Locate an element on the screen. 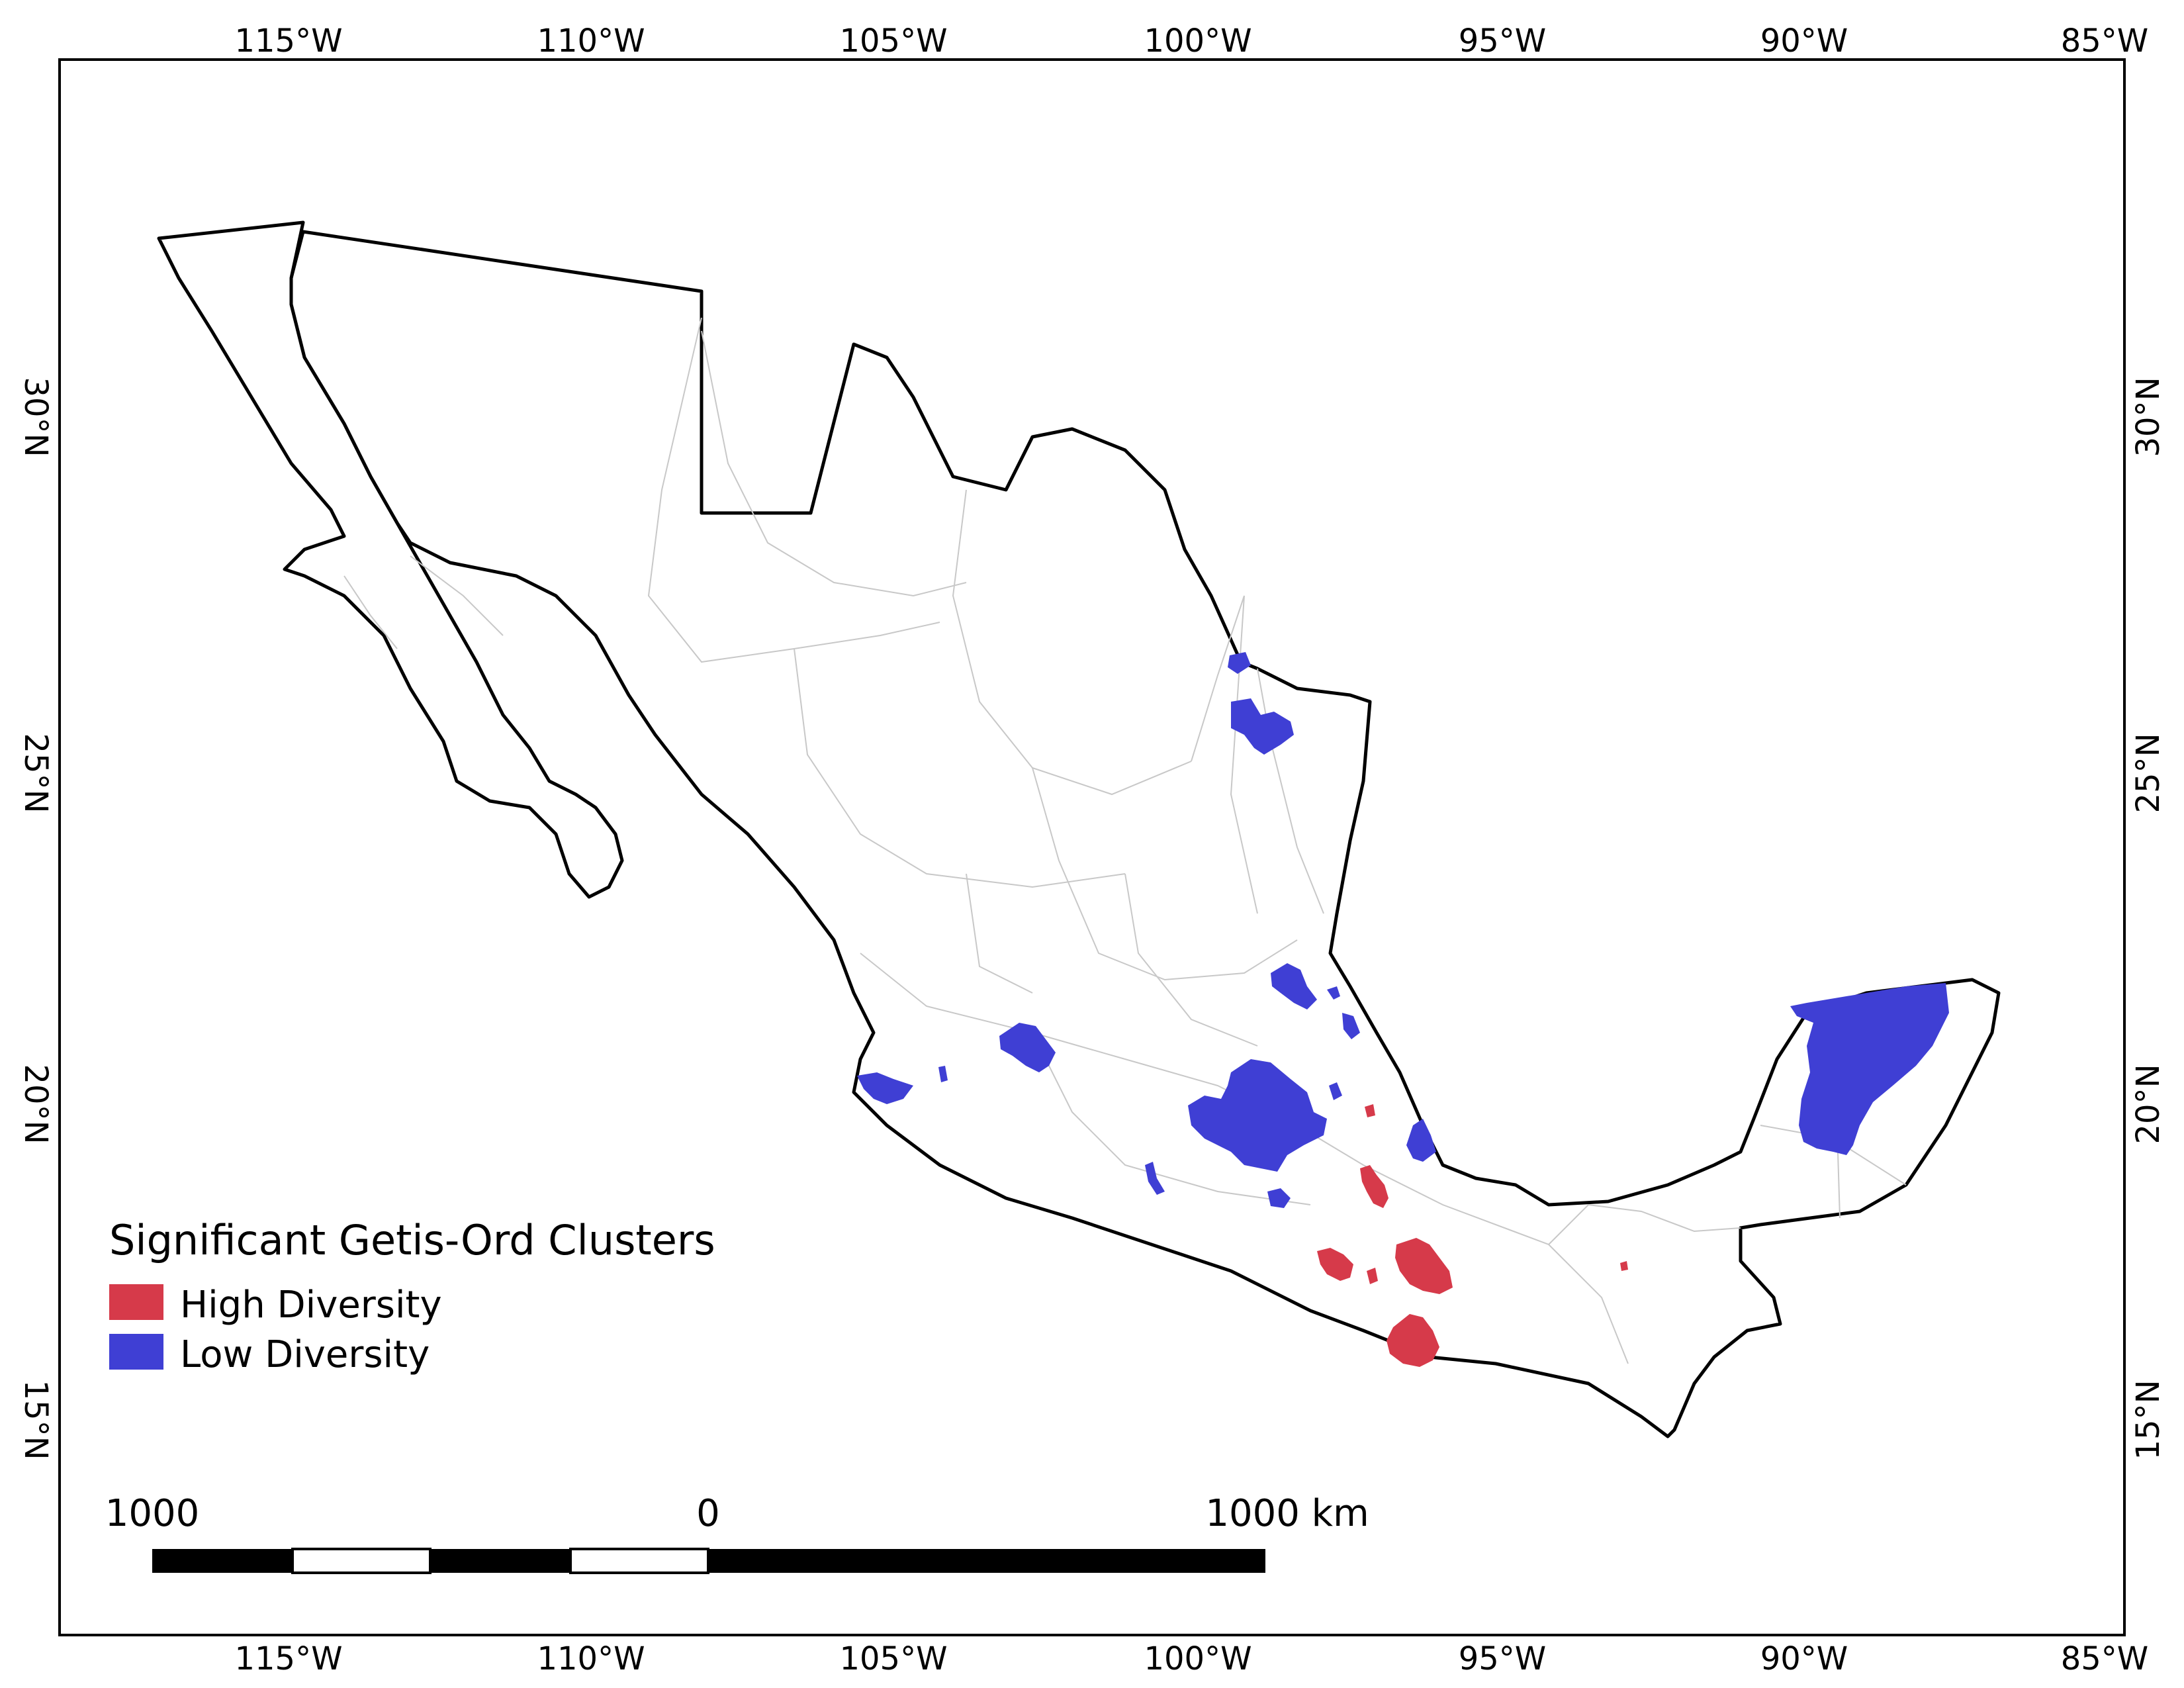 Image resolution: width=2184 pixels, height=1688 pixels. cluster-high-tabasco is located at coordinates (1624, 1266).